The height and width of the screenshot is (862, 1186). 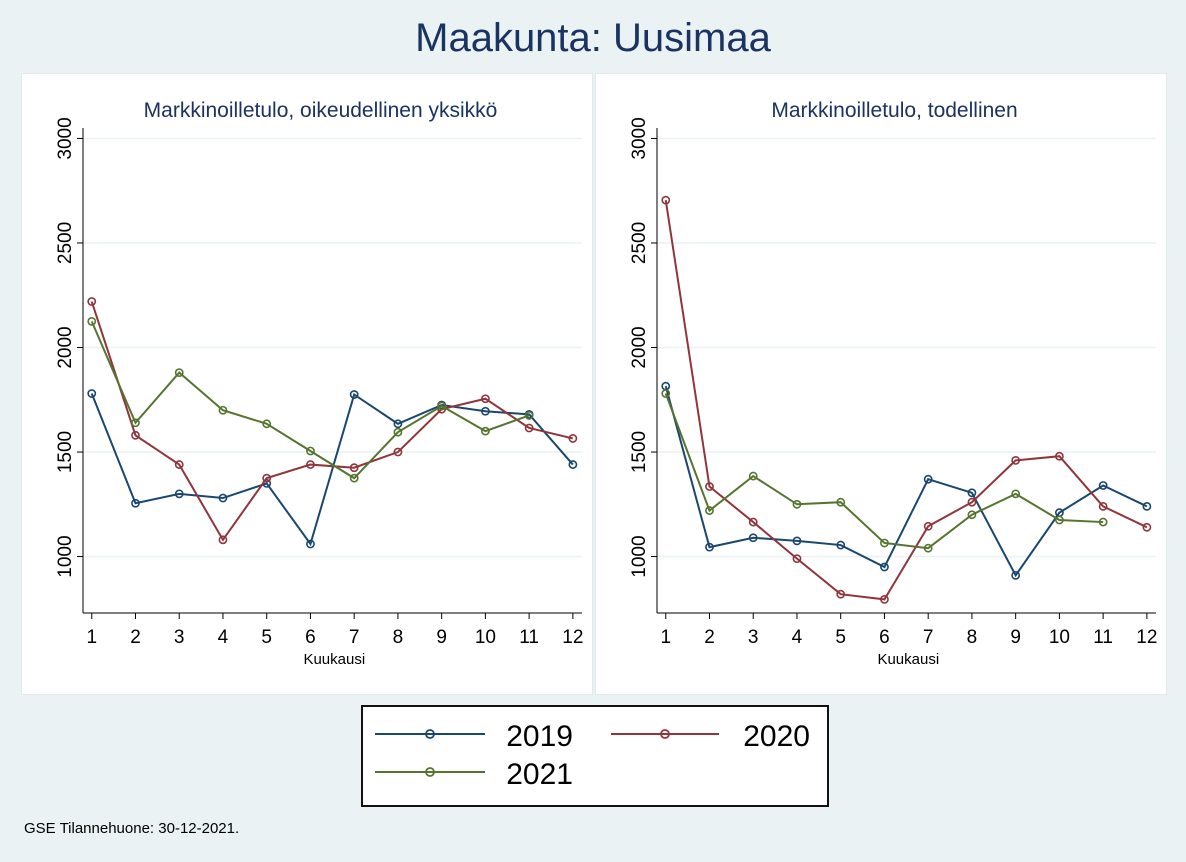 What do you see at coordinates (592, 755) in the screenshot?
I see `legend-graphic: 2019 2020 2021` at bounding box center [592, 755].